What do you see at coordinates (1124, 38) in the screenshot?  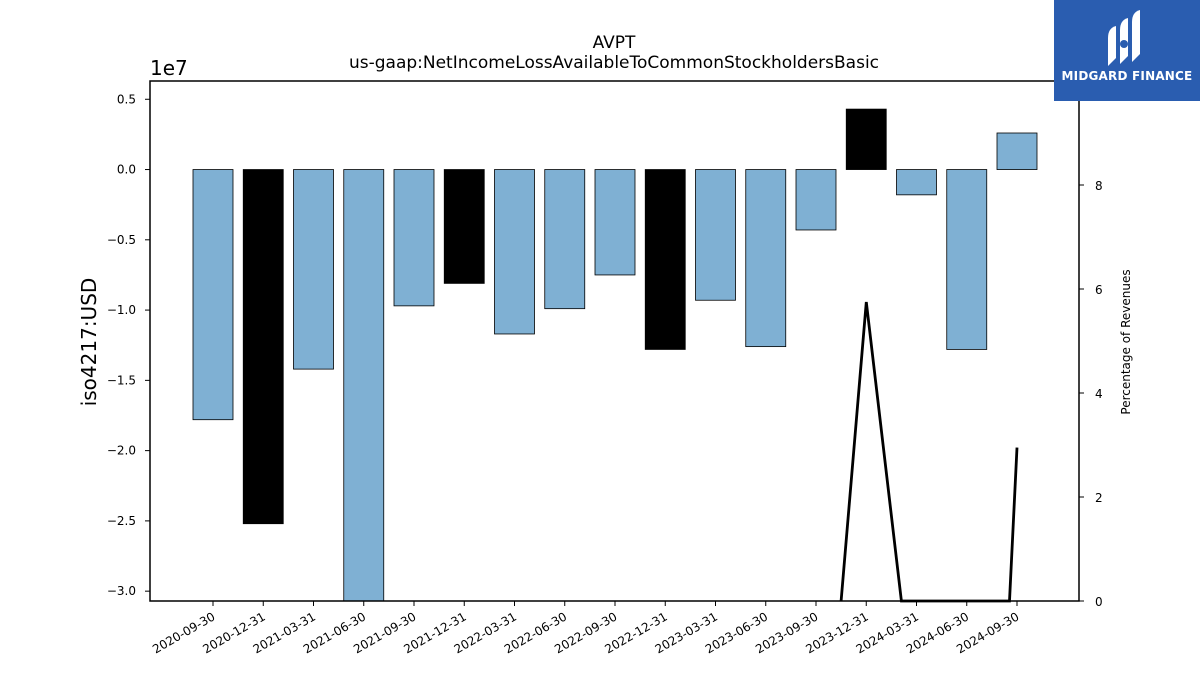 I see `logo-mark-icon` at bounding box center [1124, 38].